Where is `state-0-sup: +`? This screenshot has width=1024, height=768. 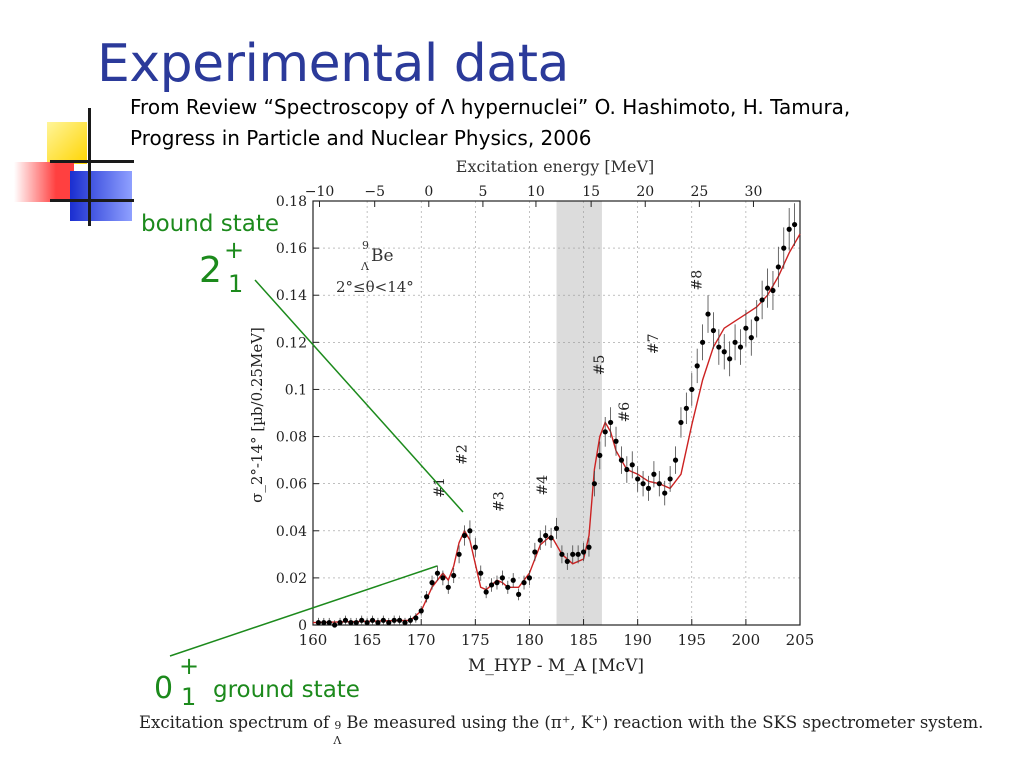 state-0-sup: + is located at coordinates (189, 666).